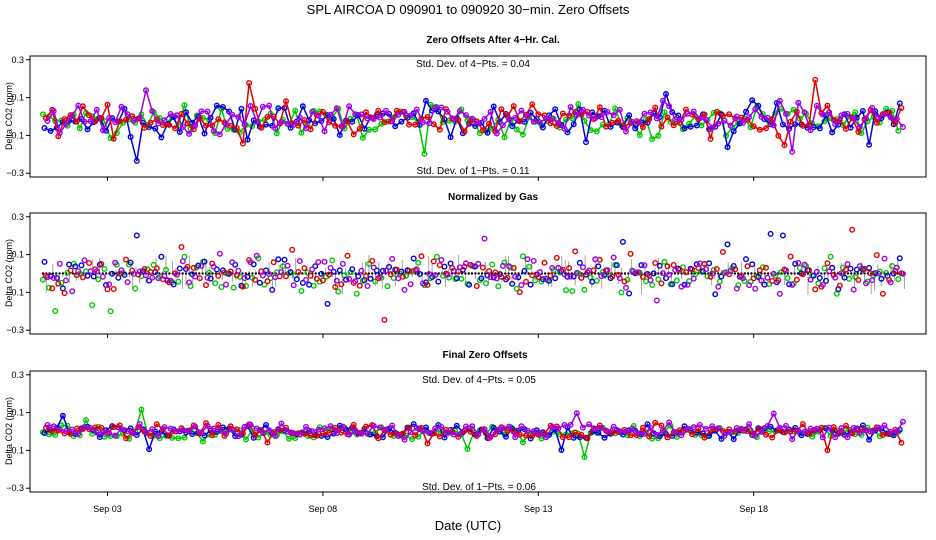 Image resolution: width=936 pixels, height=540 pixels. I want to click on y-tick-label: −0.1, so click(15, 450).